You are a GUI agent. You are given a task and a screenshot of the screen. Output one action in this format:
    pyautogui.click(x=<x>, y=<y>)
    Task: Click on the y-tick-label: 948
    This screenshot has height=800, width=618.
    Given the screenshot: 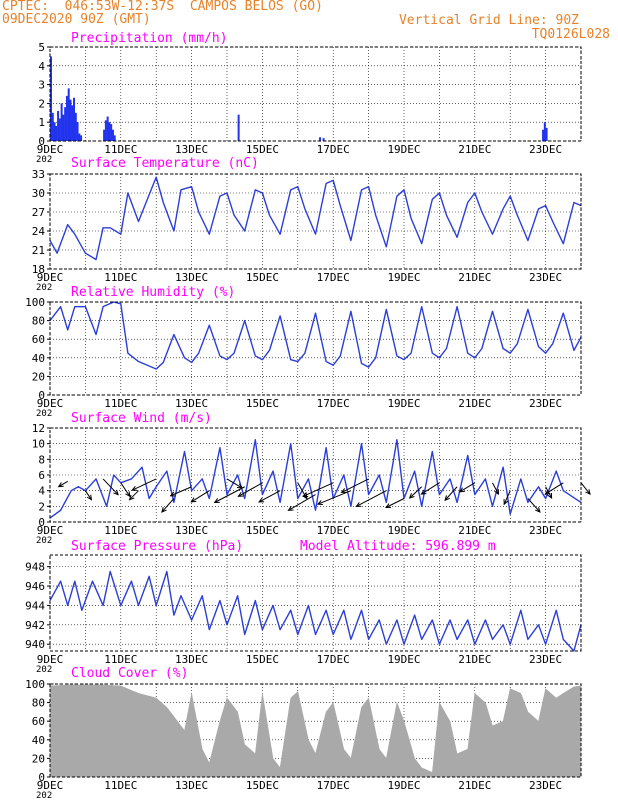 What is the action you would take?
    pyautogui.click(x=35, y=567)
    